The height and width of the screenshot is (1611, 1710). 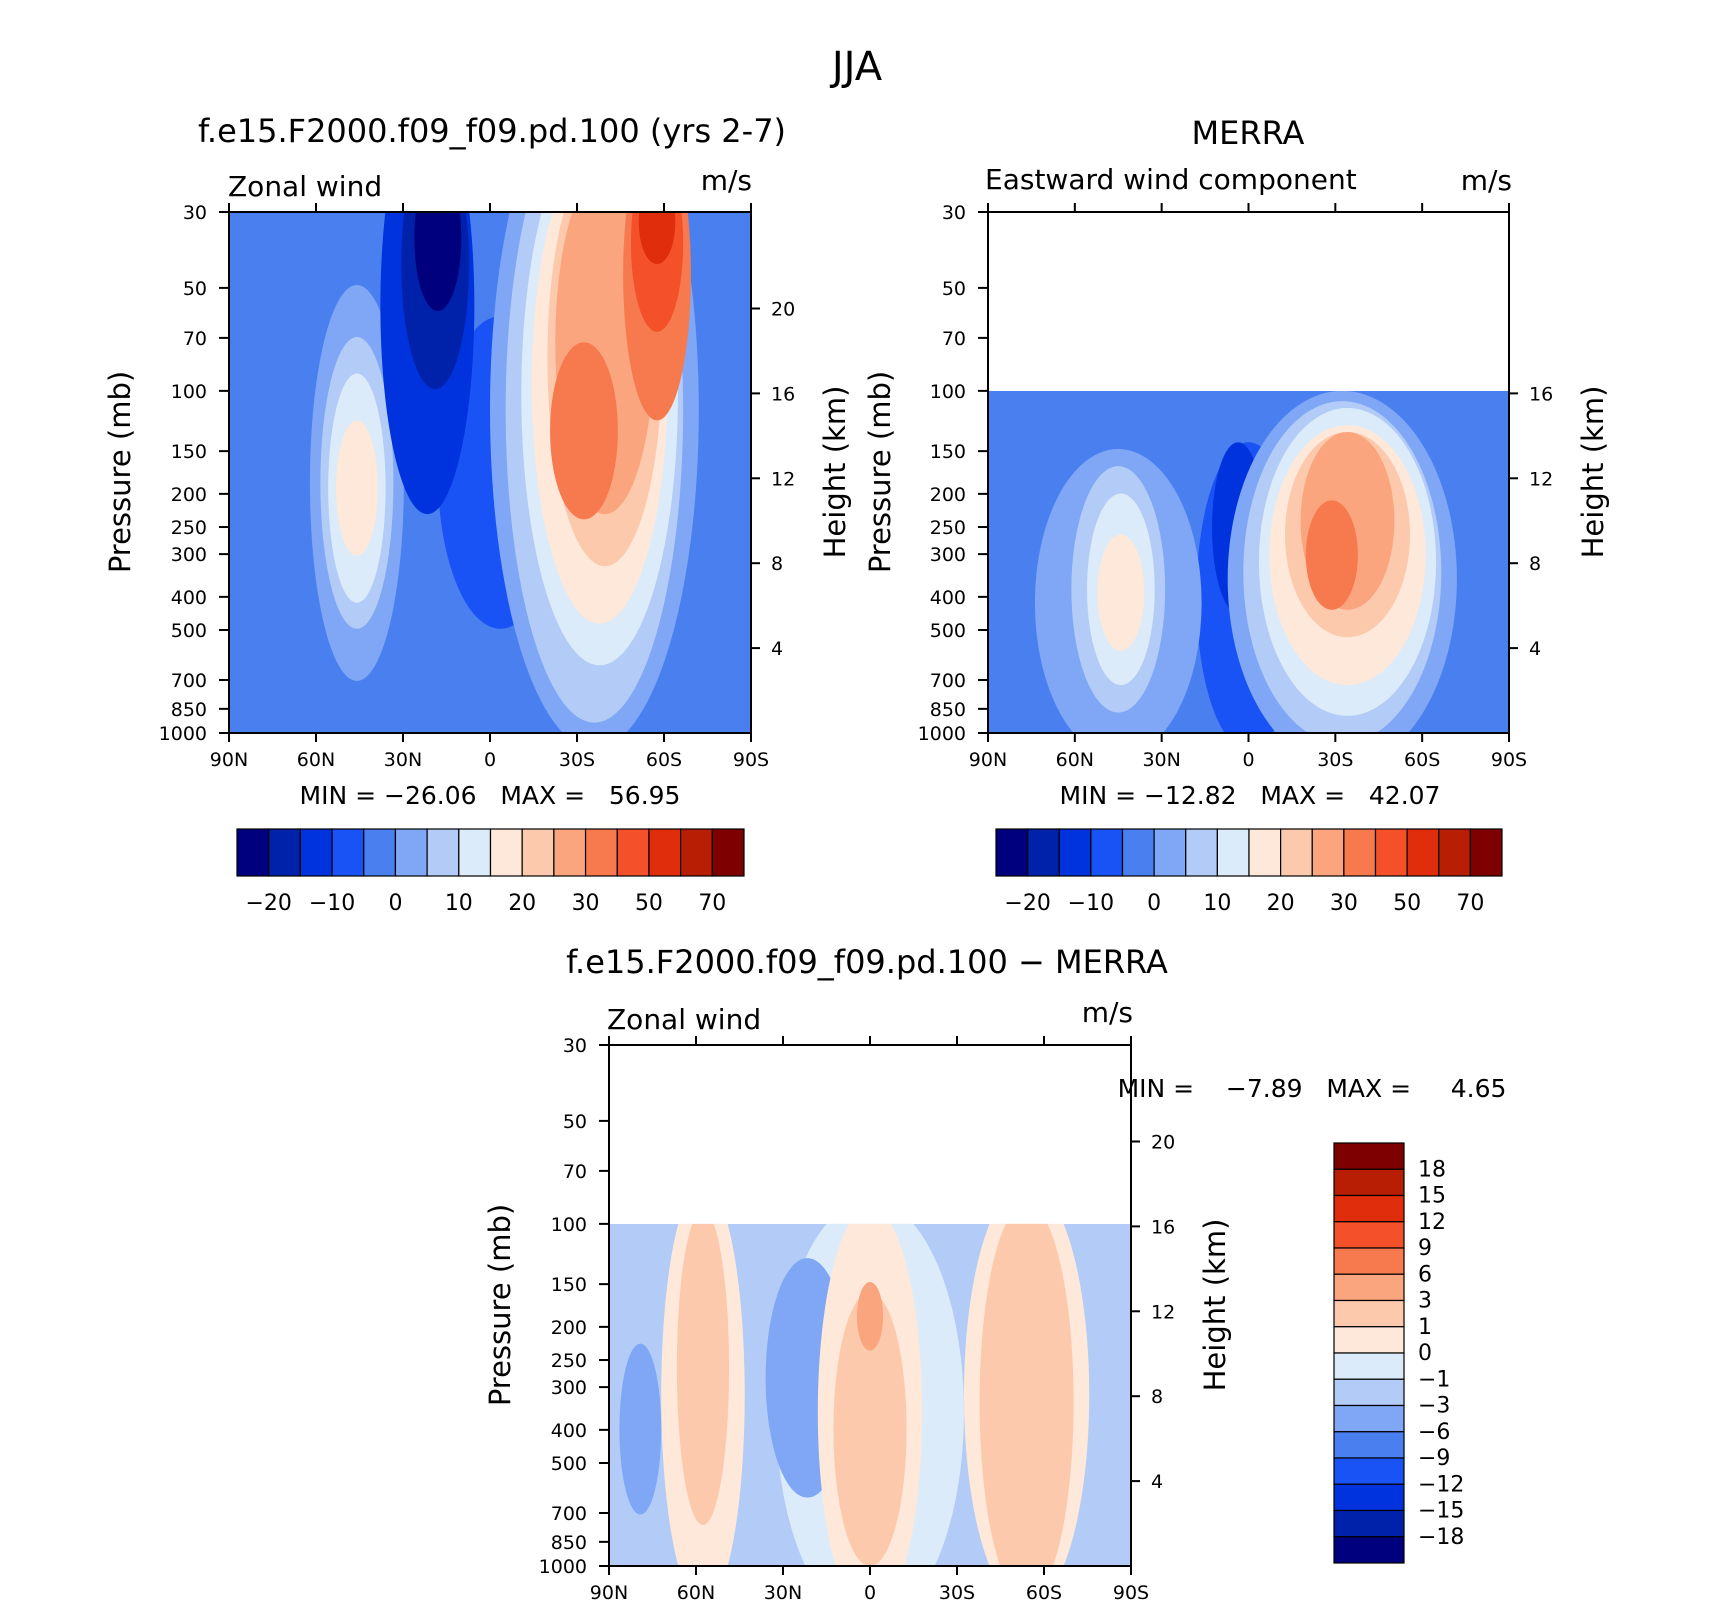 I want to click on colorbar-label: 9, so click(x=1425, y=1248).